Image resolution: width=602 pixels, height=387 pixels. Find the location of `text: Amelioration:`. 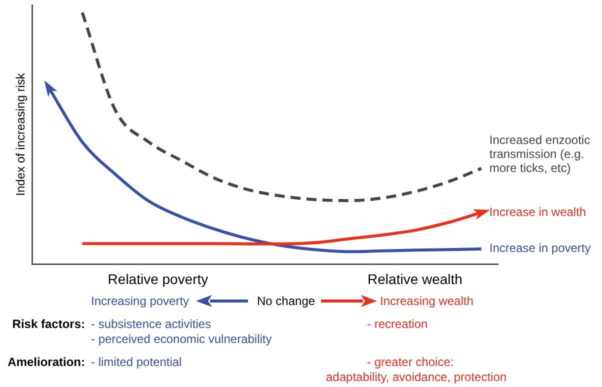

text: Amelioration: is located at coordinates (46, 362).